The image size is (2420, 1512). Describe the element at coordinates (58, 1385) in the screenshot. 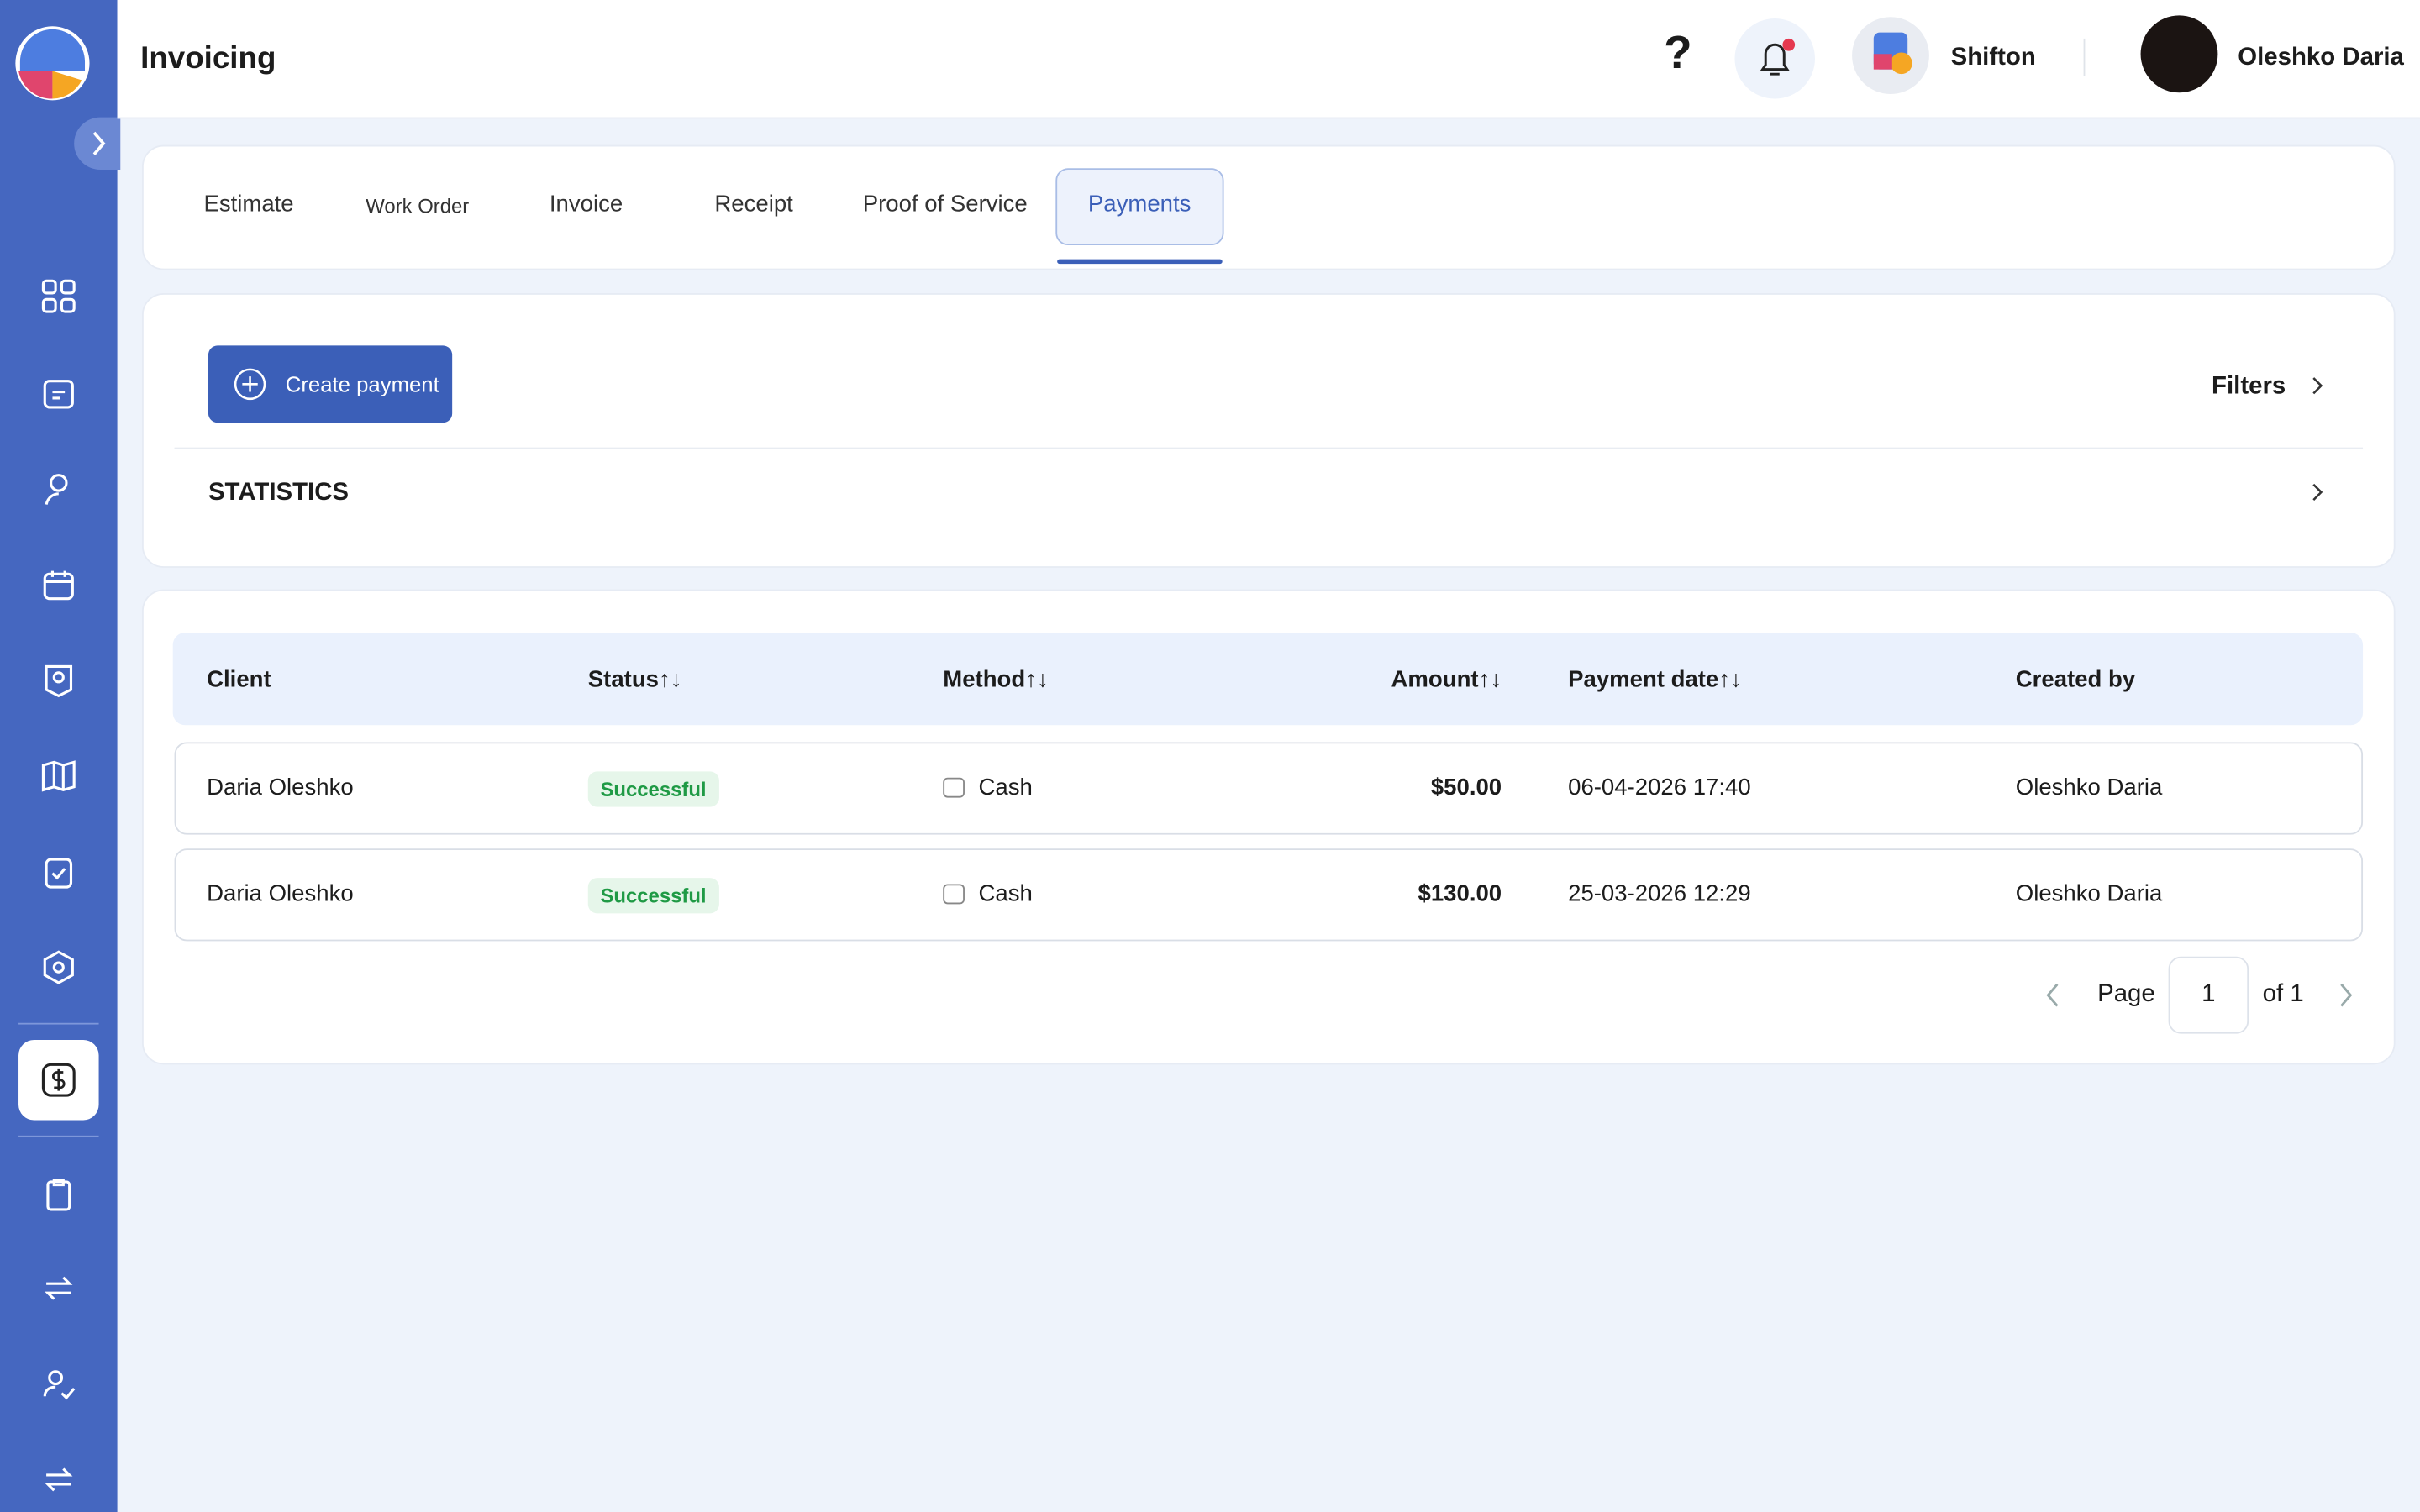

I see `nav-approve` at that location.